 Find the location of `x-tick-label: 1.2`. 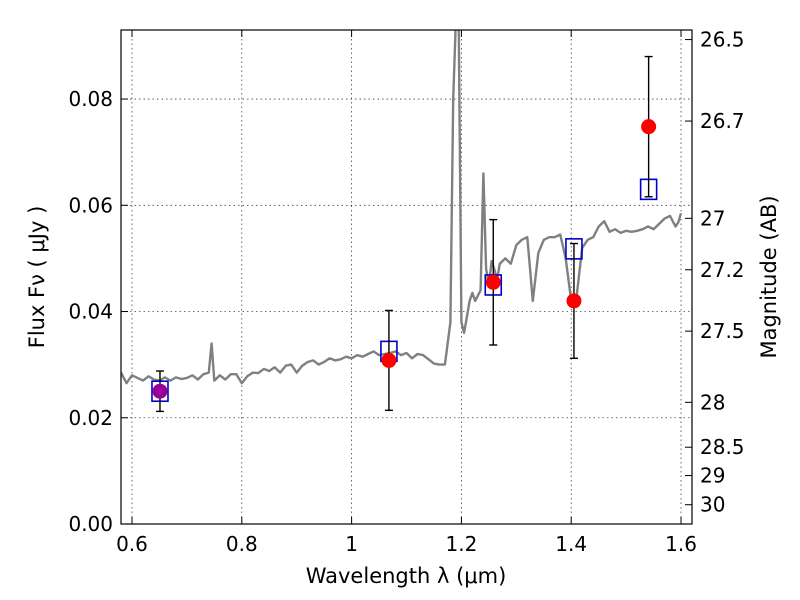

x-tick-label: 1.2 is located at coordinates (461, 544).